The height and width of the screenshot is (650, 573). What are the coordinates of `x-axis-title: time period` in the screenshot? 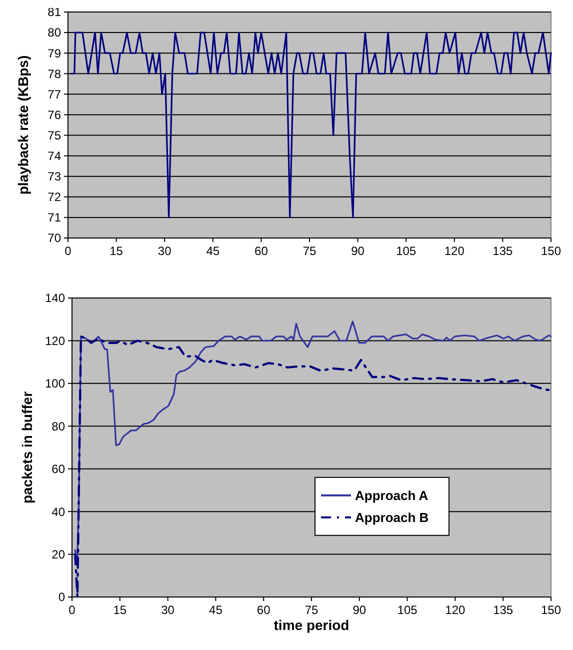 It's located at (312, 625).